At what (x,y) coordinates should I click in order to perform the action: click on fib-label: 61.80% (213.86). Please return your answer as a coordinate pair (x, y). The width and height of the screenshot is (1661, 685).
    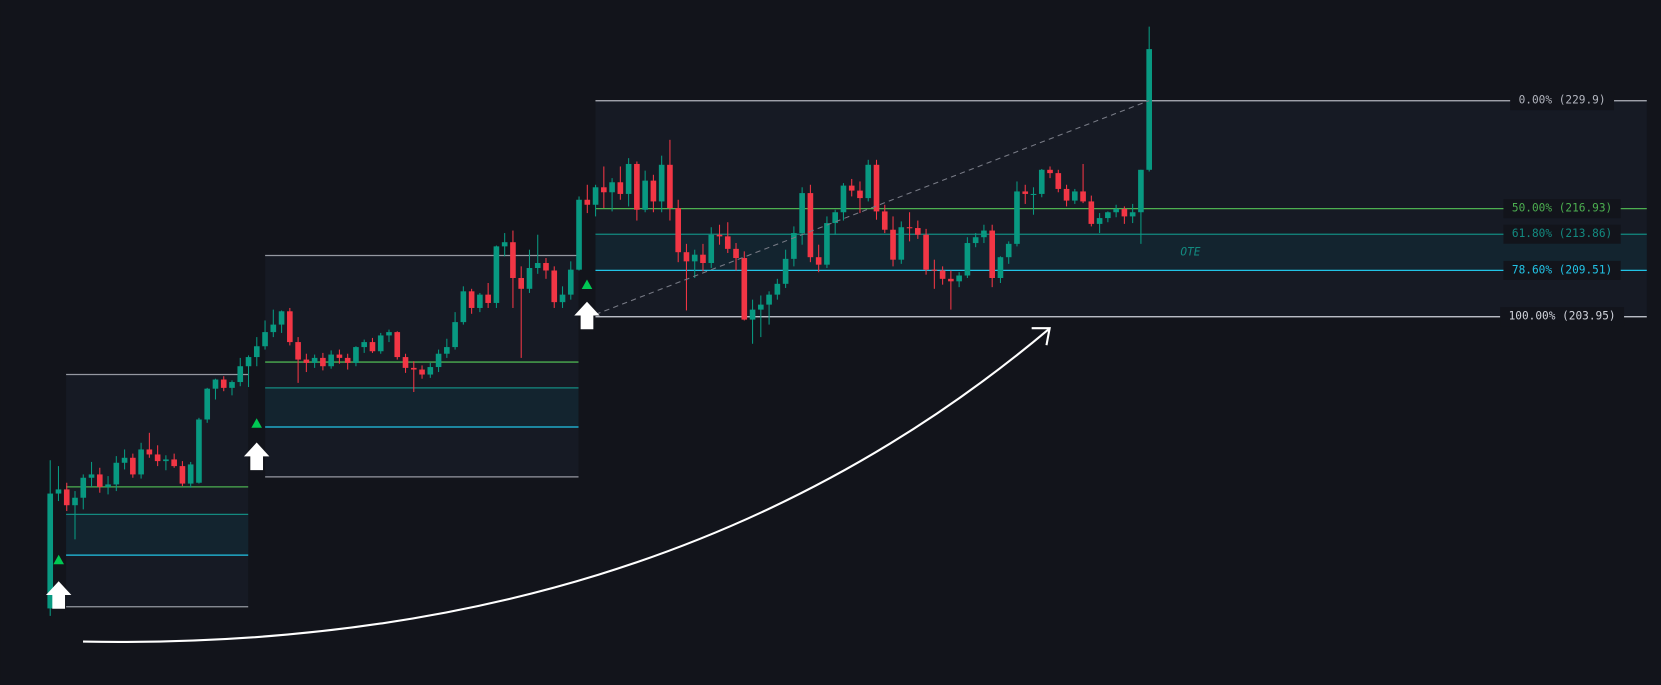
    Looking at the image, I should click on (1562, 233).